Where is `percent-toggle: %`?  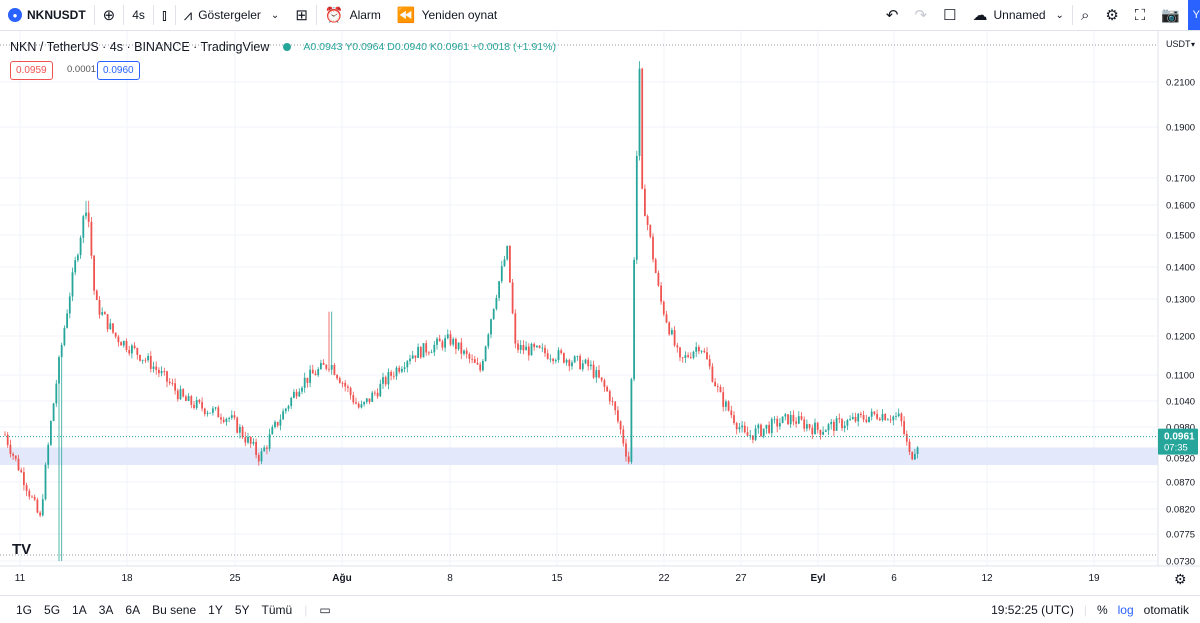
percent-toggle: % is located at coordinates (1102, 609).